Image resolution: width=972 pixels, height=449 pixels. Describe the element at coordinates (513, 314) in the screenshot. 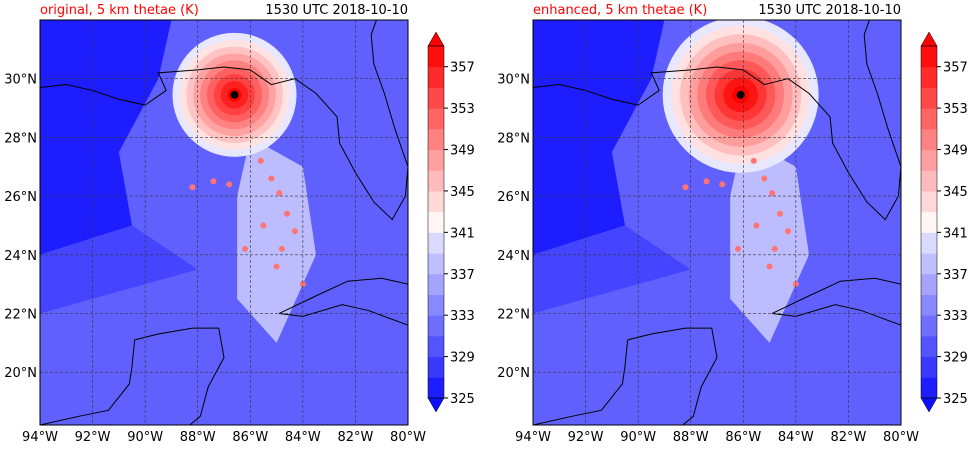

I see `y-tick-label: 22°N` at that location.